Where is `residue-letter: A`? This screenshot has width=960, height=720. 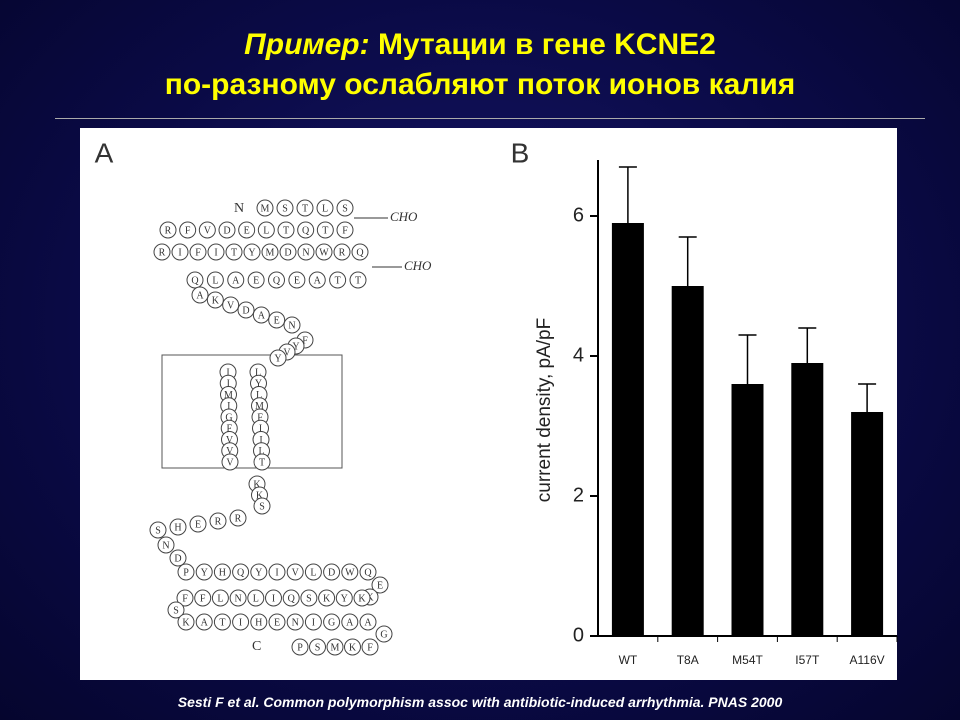
residue-letter: A is located at coordinates (205, 622).